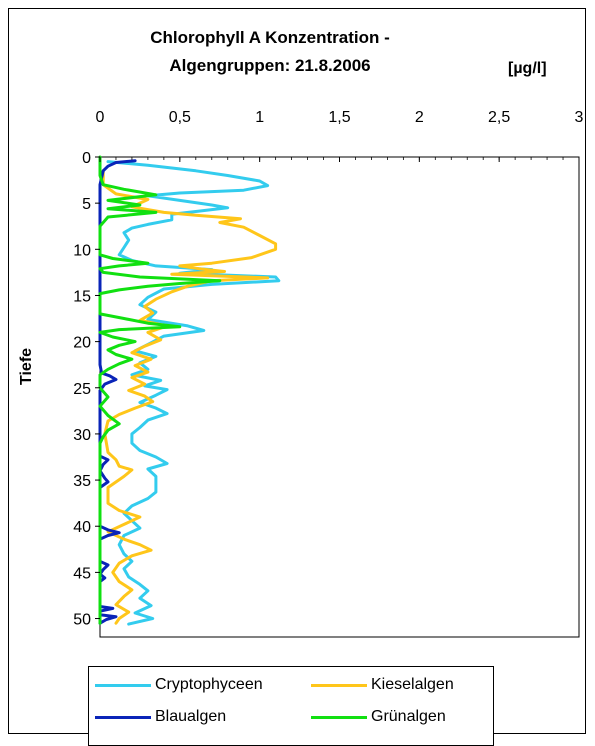  I want to click on y-tick-label: 30, so click(82, 435).